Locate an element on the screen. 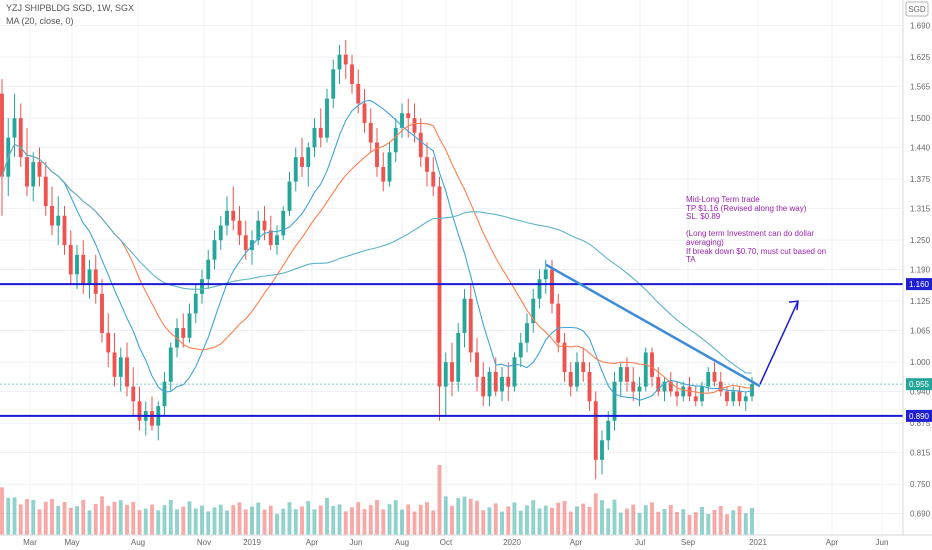 The height and width of the screenshot is (550, 932). time-tick-label: Jul is located at coordinates (640, 542).